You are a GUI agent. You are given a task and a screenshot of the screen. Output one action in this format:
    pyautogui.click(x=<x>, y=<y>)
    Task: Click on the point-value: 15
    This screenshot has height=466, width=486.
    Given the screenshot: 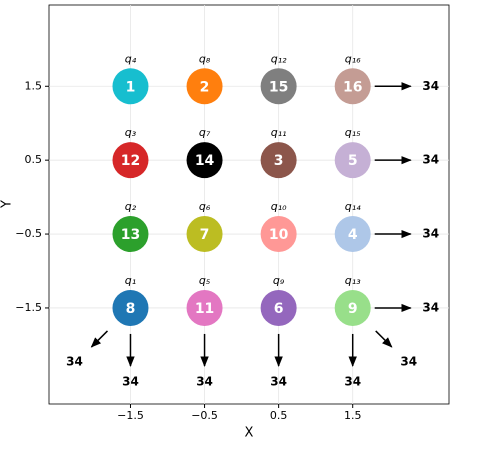 What is the action you would take?
    pyautogui.click(x=278, y=87)
    